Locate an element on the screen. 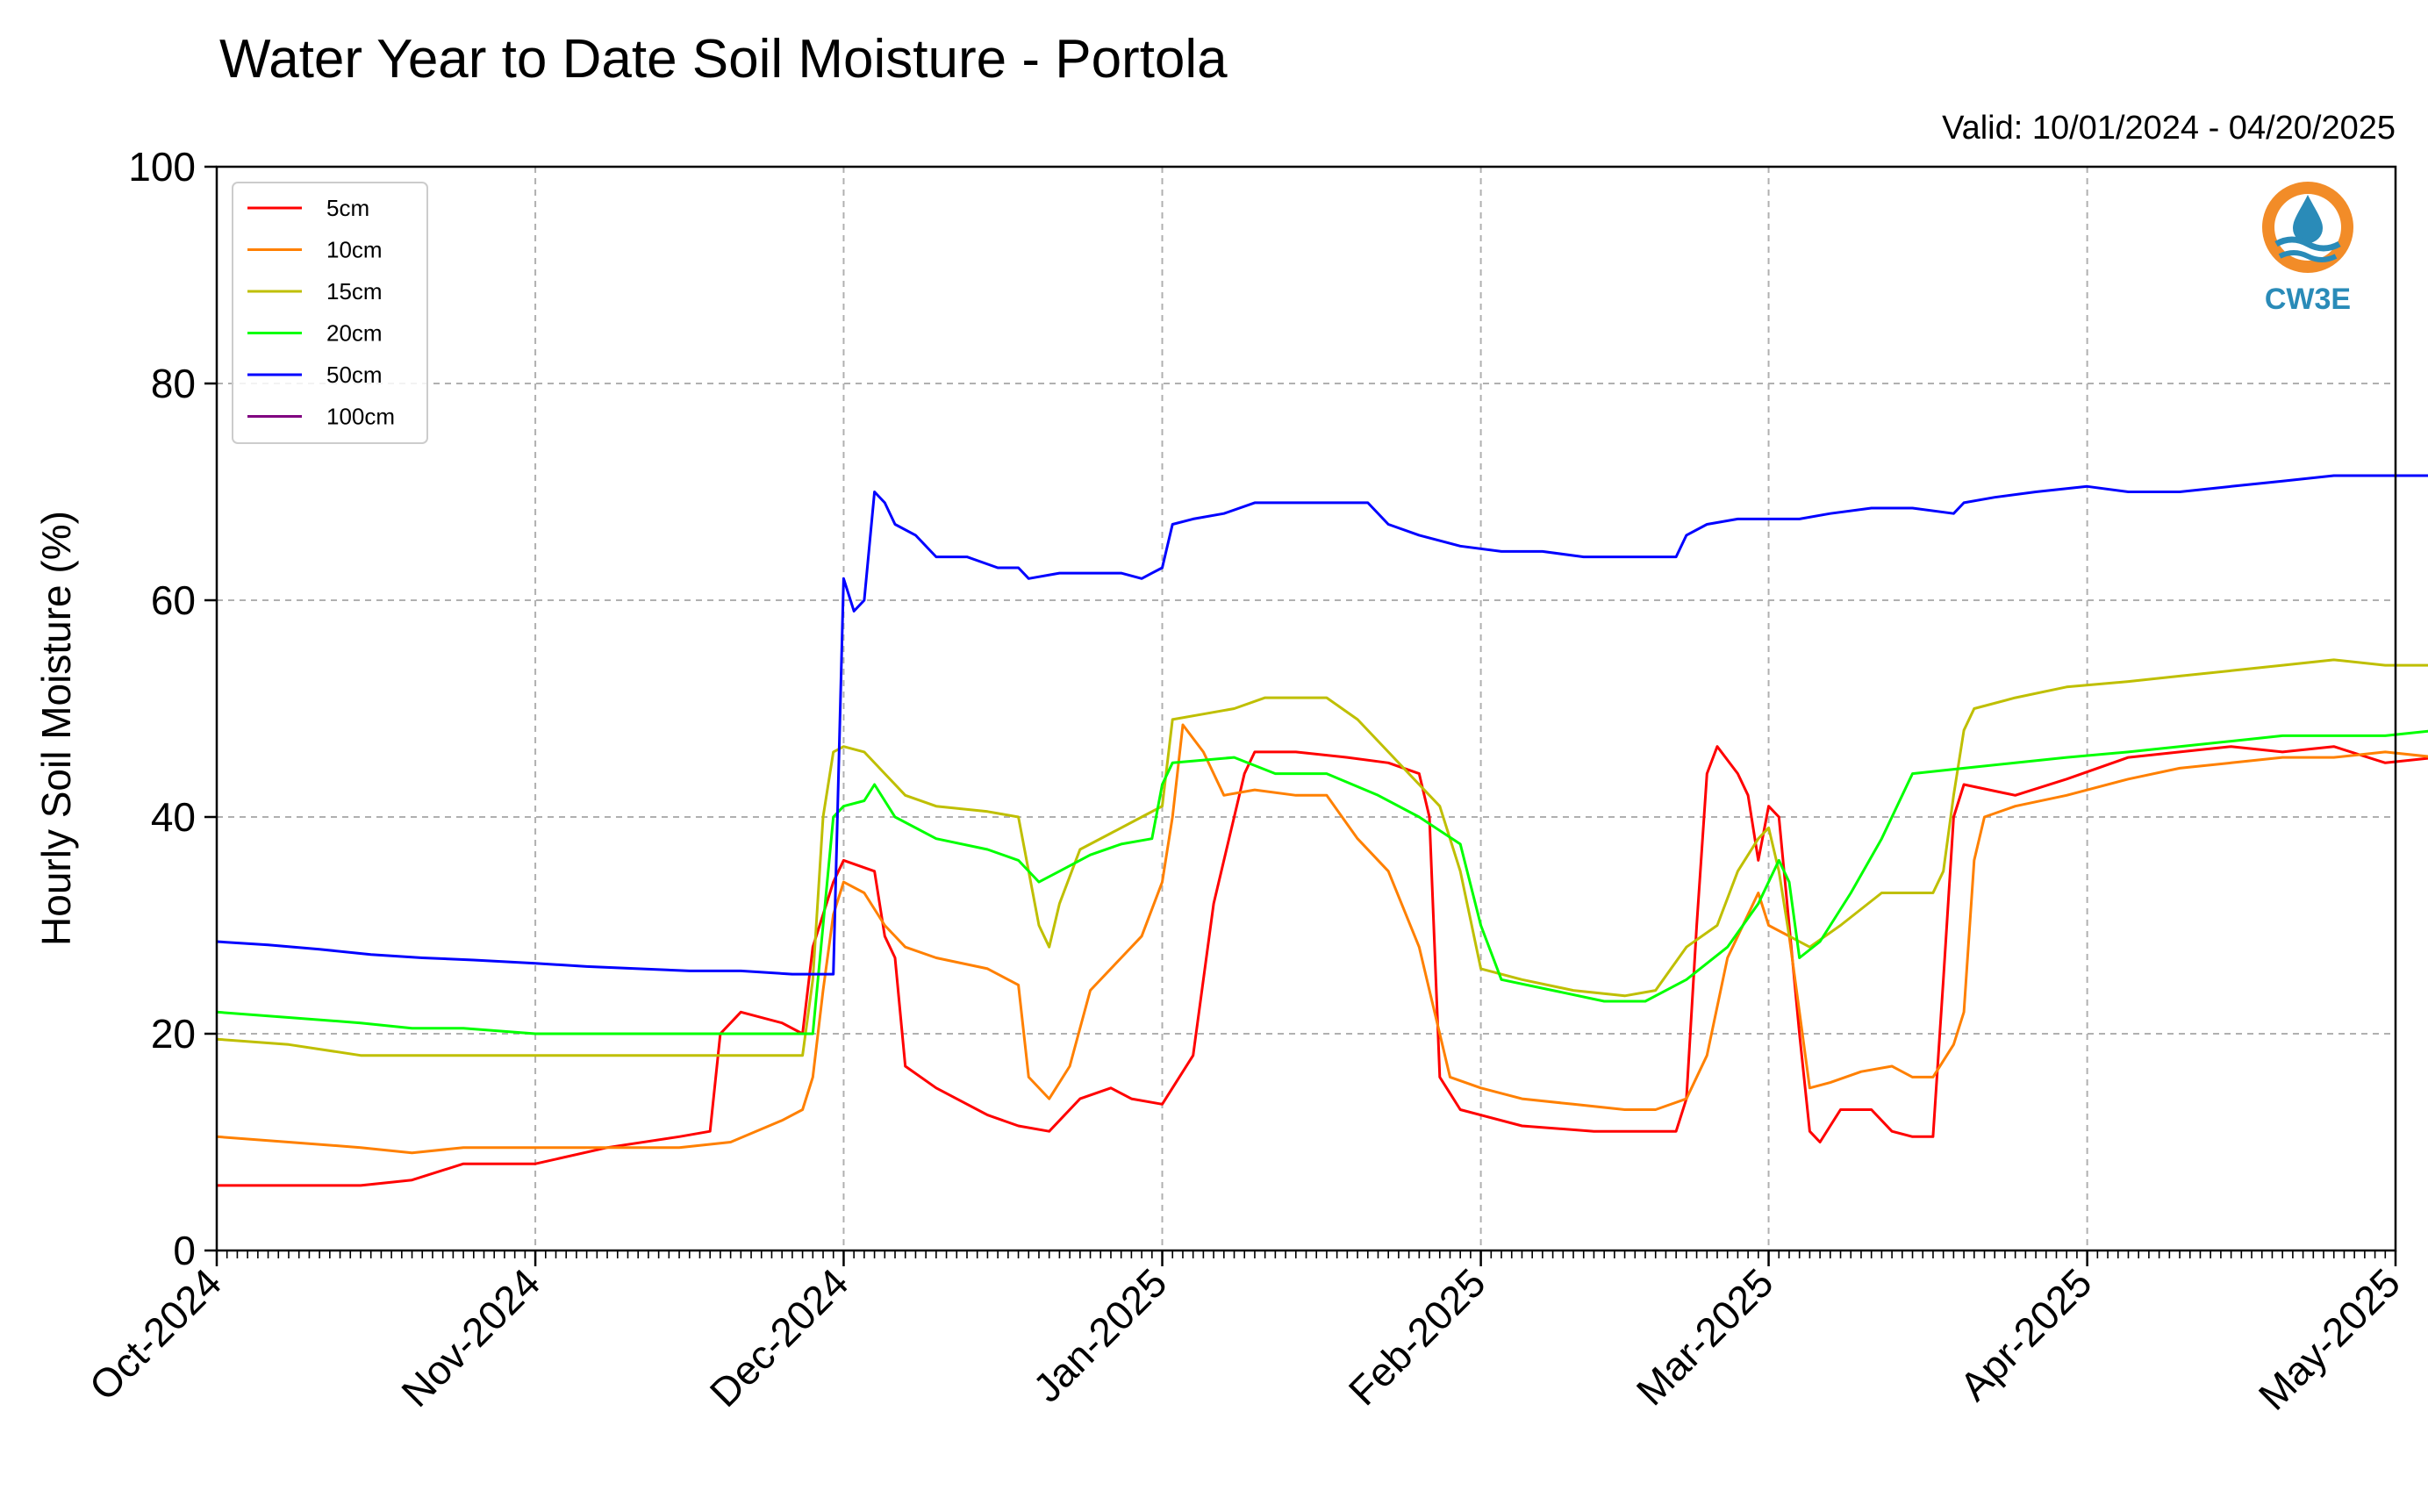  y-tick-label: 20 is located at coordinates (173, 1034).